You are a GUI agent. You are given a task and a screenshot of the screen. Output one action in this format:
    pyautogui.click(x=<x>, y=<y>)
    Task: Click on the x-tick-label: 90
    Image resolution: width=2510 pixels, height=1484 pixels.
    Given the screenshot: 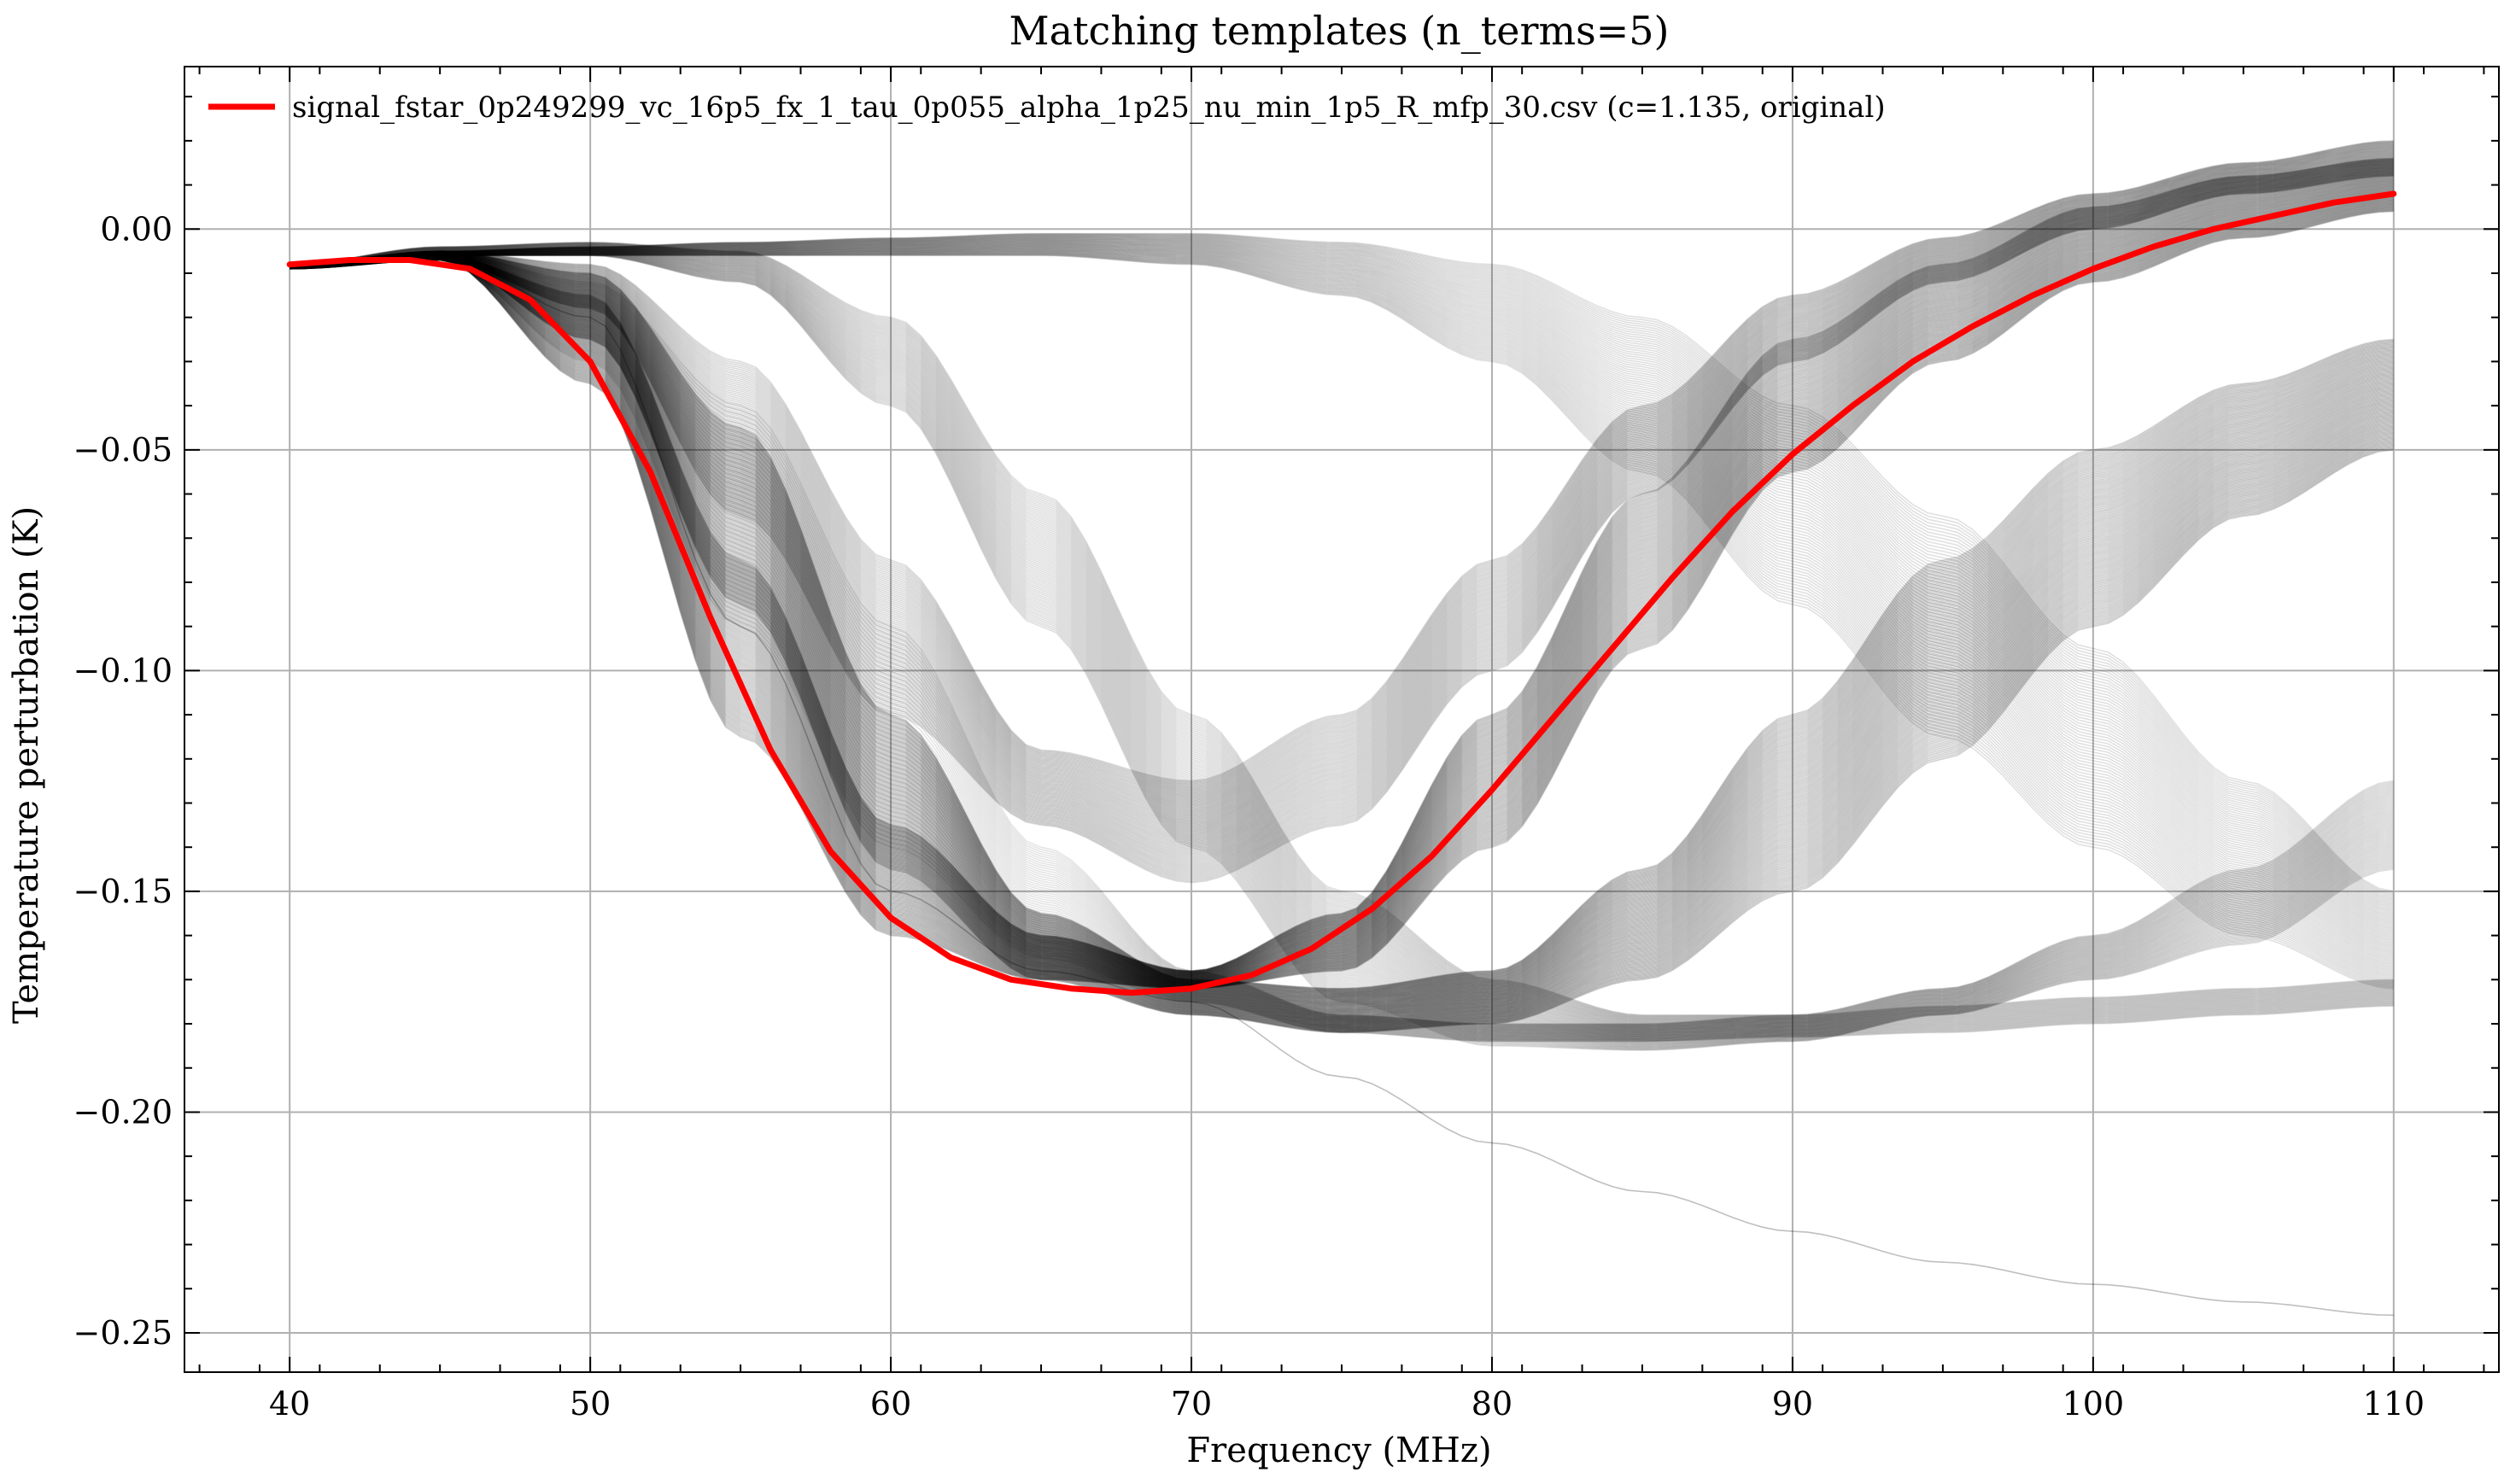 What is the action you would take?
    pyautogui.click(x=1792, y=1404)
    